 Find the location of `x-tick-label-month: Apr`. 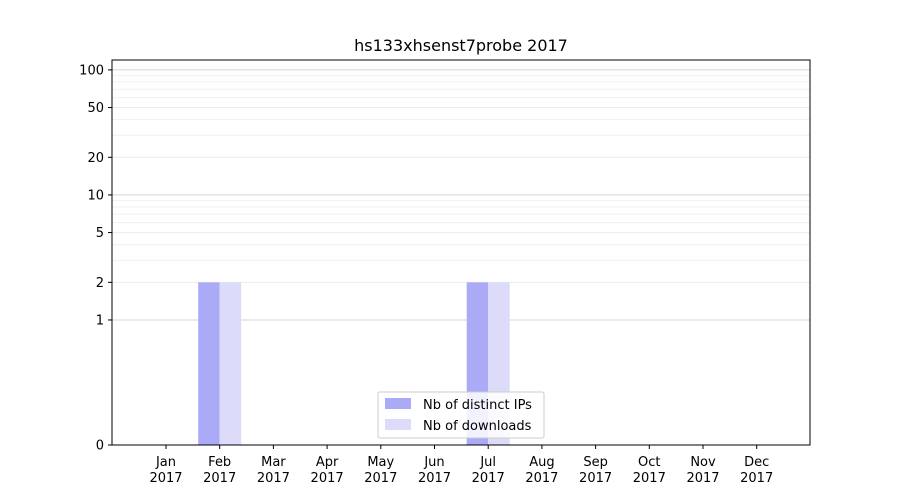

x-tick-label-month: Apr is located at coordinates (327, 462).